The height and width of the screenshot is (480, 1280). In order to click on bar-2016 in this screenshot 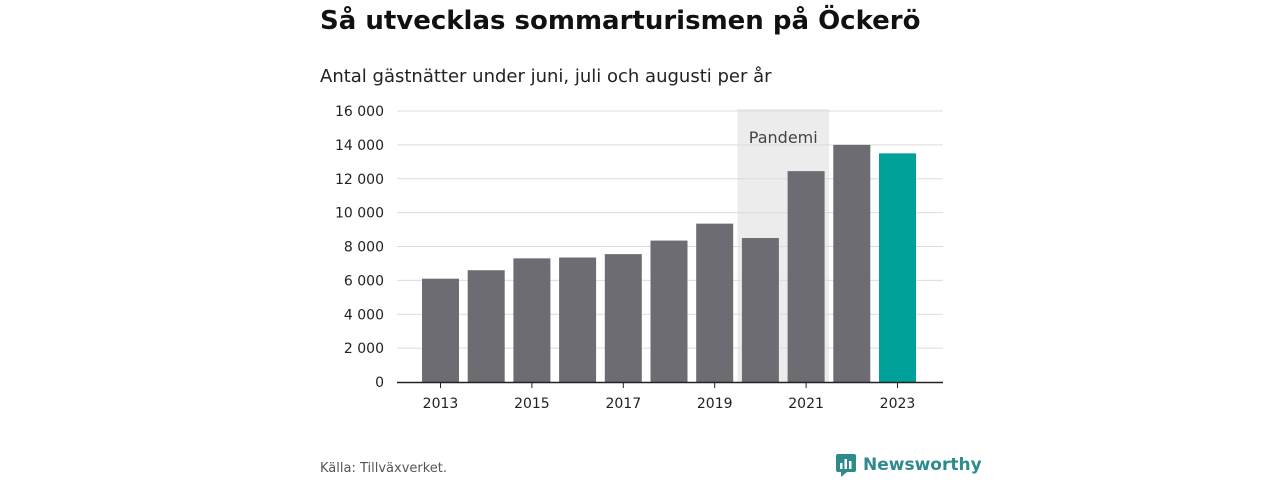, I will do `click(578, 319)`.